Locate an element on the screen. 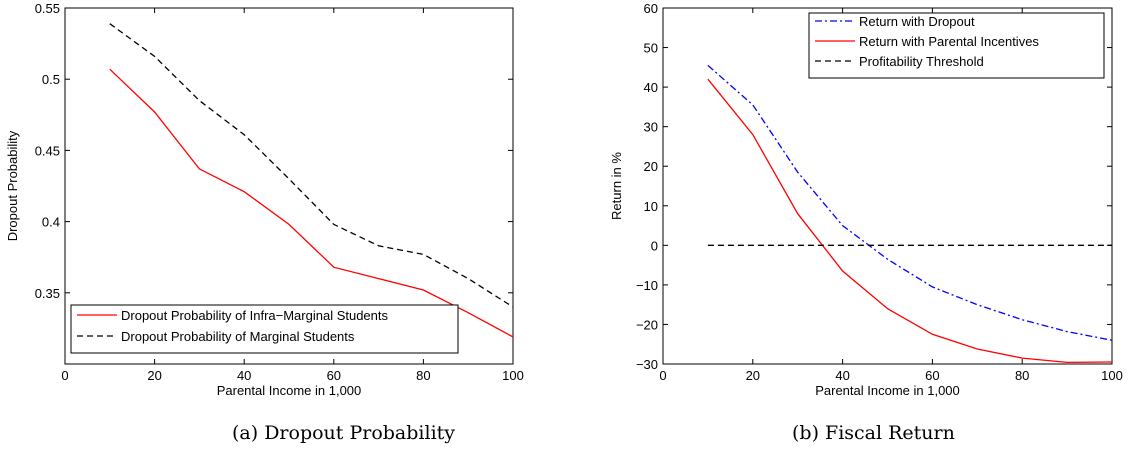  caption-dropout-probability: (a) Dropout Probability is located at coordinates (344, 433).